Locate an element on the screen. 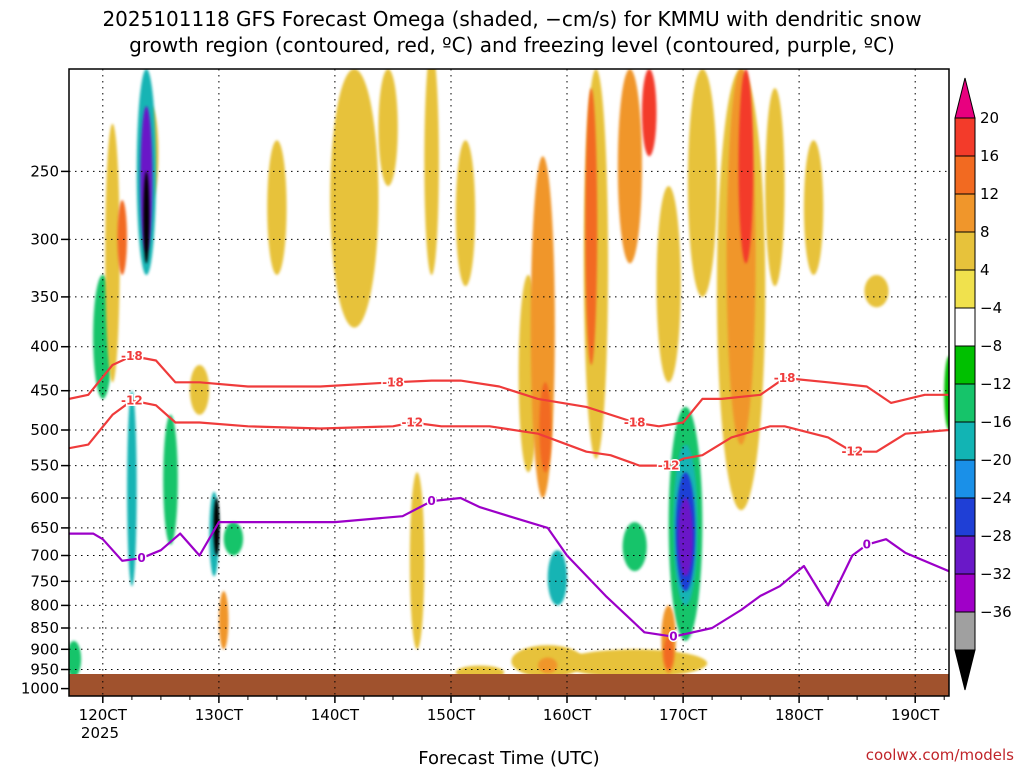 The image size is (1024, 768). colorbar-label: −32 is located at coordinates (996, 574).